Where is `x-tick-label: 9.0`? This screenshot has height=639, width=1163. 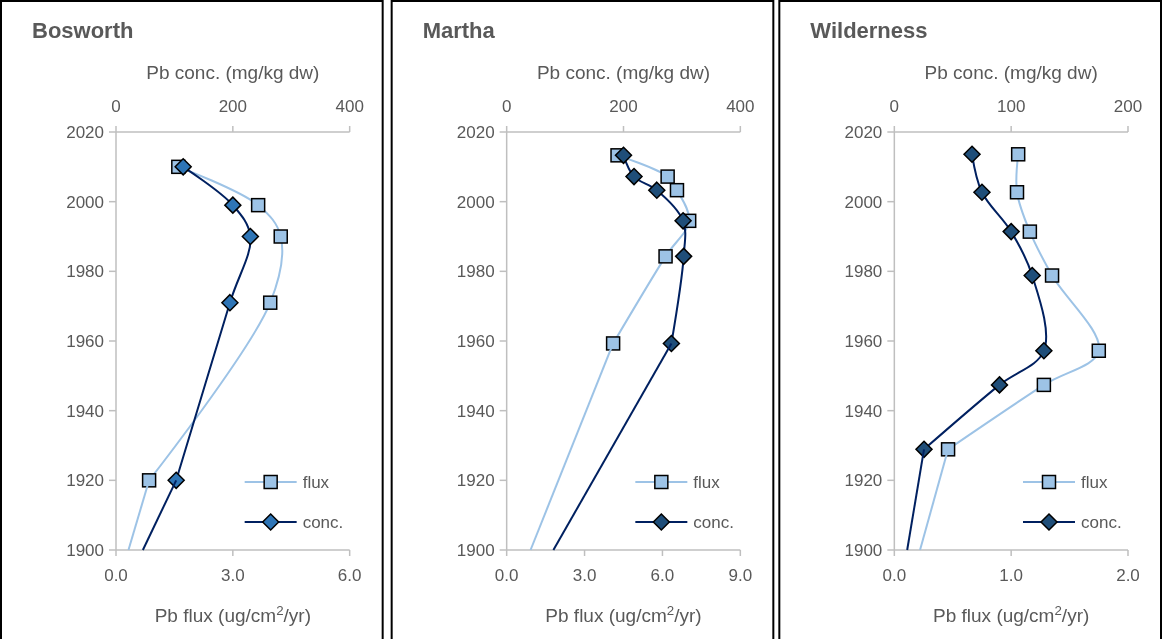 x-tick-label: 9.0 is located at coordinates (740, 575).